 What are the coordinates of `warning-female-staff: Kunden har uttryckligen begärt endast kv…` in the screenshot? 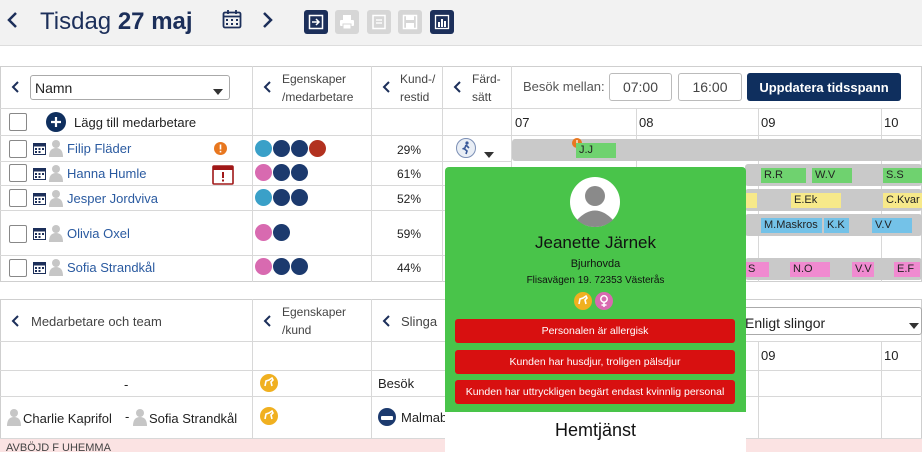 It's located at (595, 392).